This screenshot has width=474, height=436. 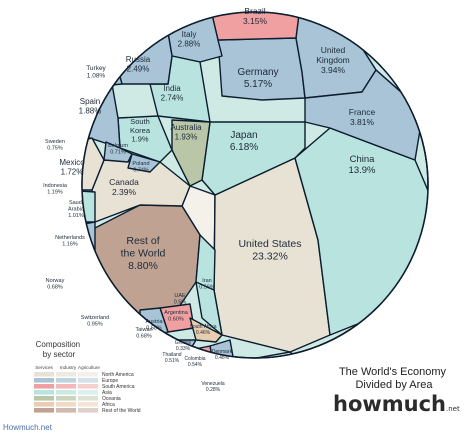 What do you see at coordinates (186, 136) in the screenshot?
I see `label-line-australia-1: 1.93%` at bounding box center [186, 136].